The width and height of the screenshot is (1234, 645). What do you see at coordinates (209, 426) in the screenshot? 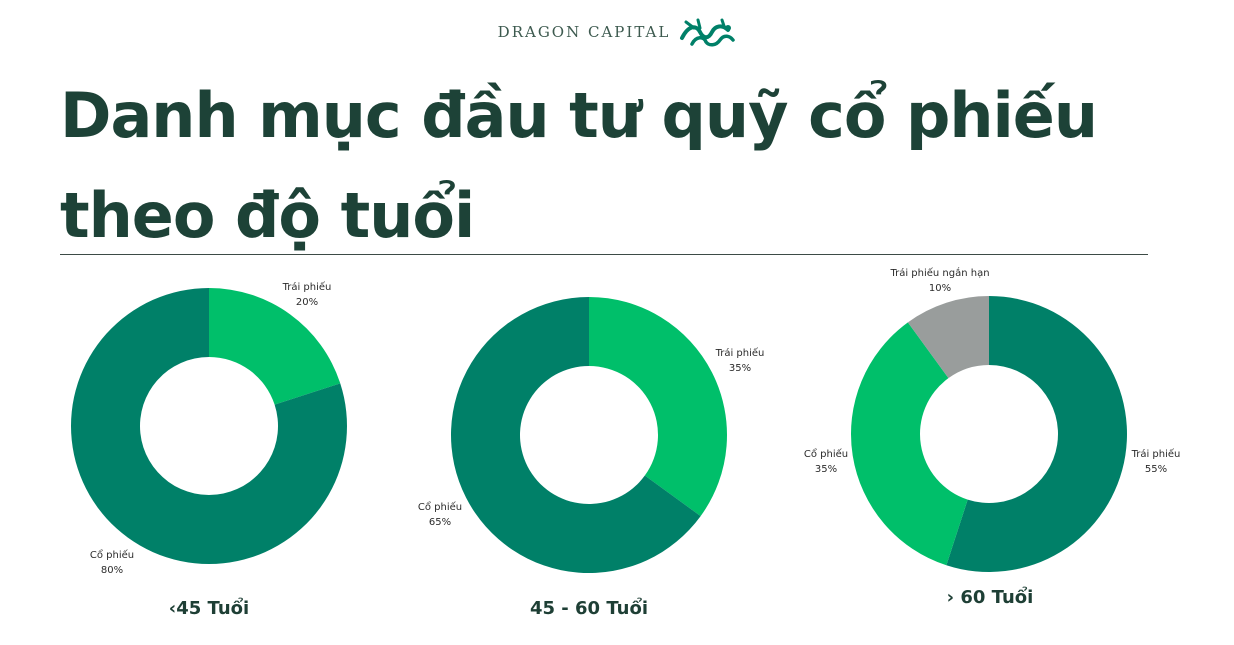
I see `slice-under-45-co-phieu` at bounding box center [209, 426].